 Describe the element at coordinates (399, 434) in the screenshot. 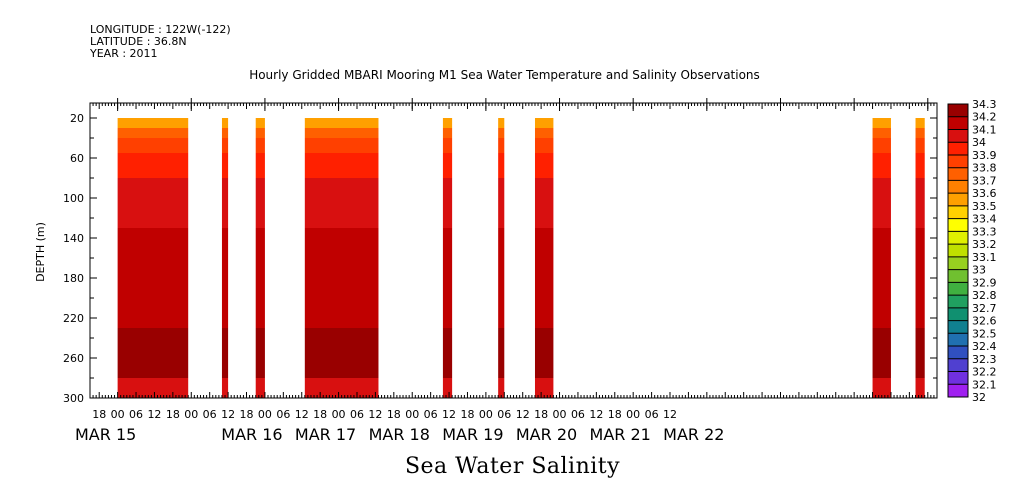

I see `date-label: MAR 18` at that location.